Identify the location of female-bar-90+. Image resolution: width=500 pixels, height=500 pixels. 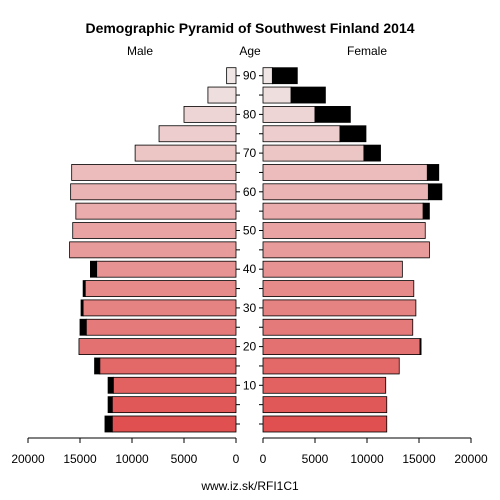
(267, 76).